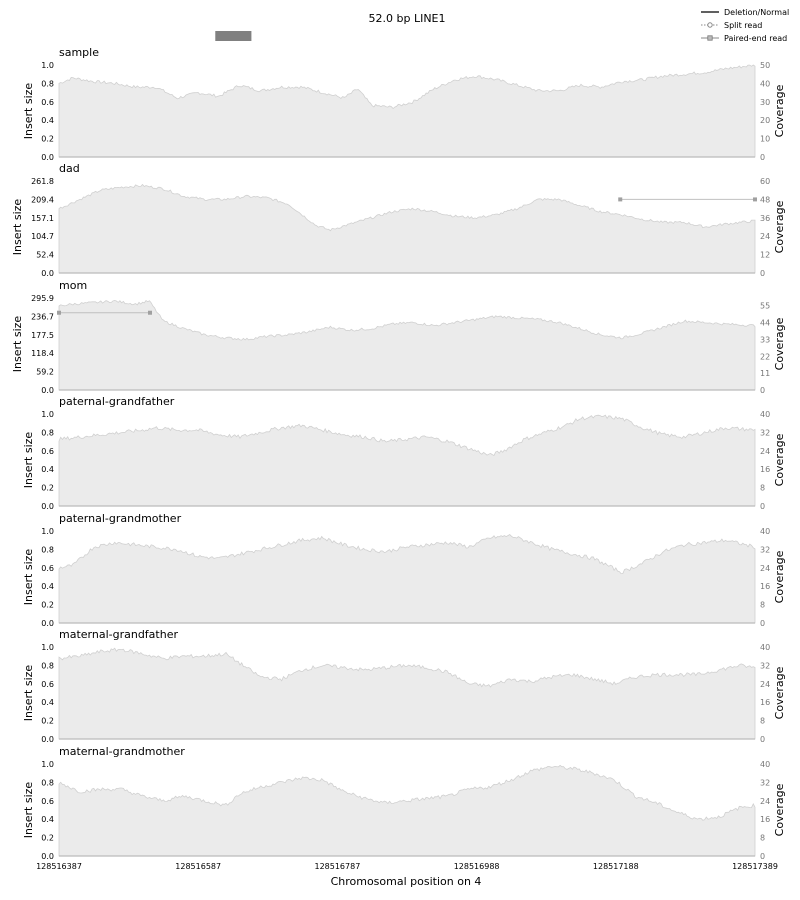  I want to click on right-tick-label: 33, so click(765, 339).